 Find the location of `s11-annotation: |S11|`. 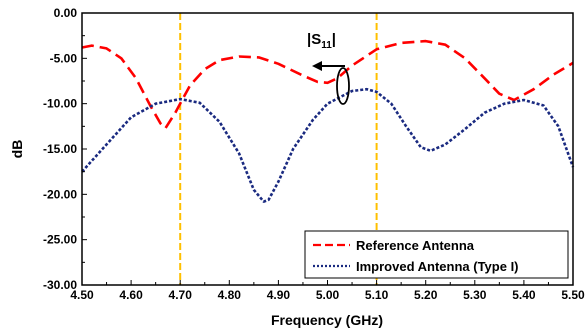

s11-annotation: |S11| is located at coordinates (328, 68).